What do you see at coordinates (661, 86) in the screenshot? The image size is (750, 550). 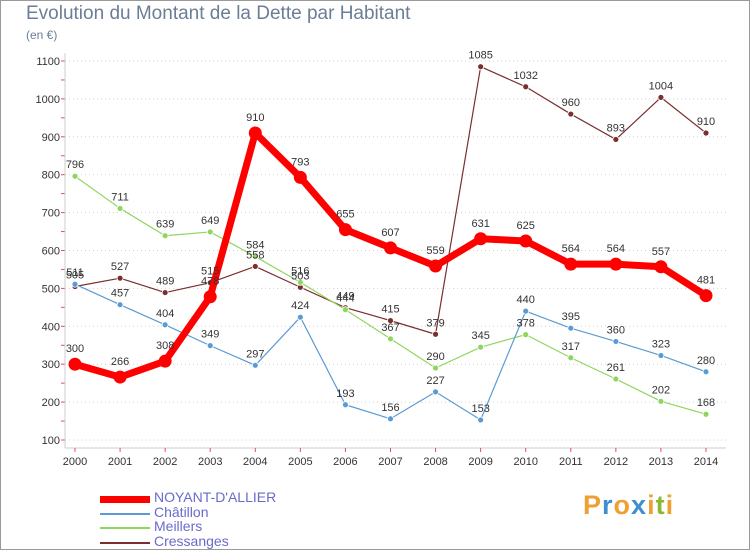 I see `data-label: 1004` at bounding box center [661, 86].